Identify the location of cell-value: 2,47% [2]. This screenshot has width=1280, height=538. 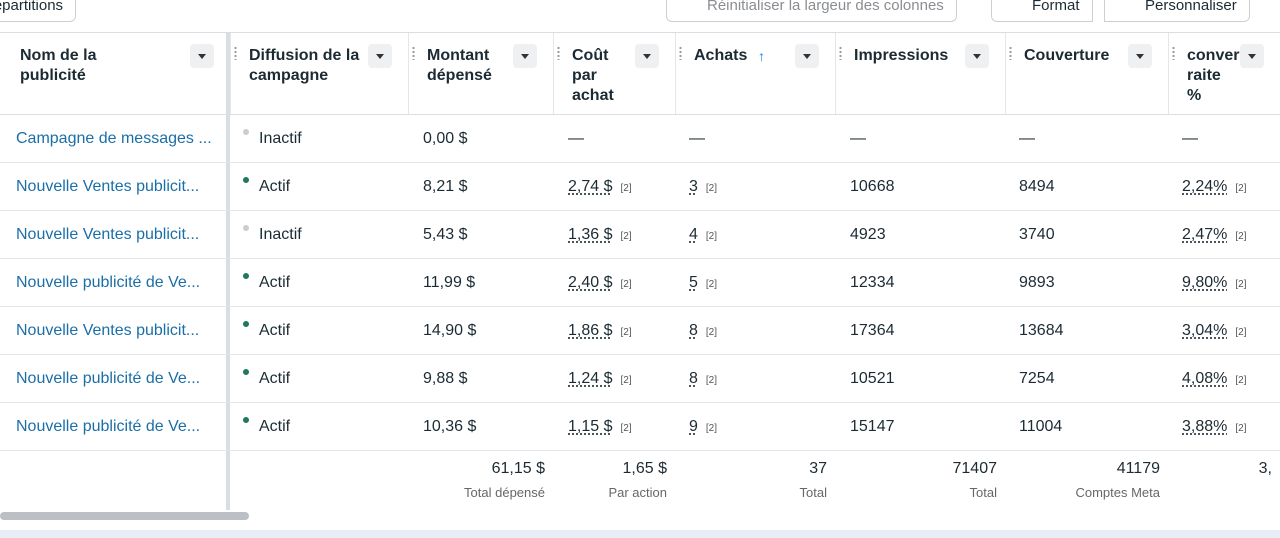
(1214, 235).